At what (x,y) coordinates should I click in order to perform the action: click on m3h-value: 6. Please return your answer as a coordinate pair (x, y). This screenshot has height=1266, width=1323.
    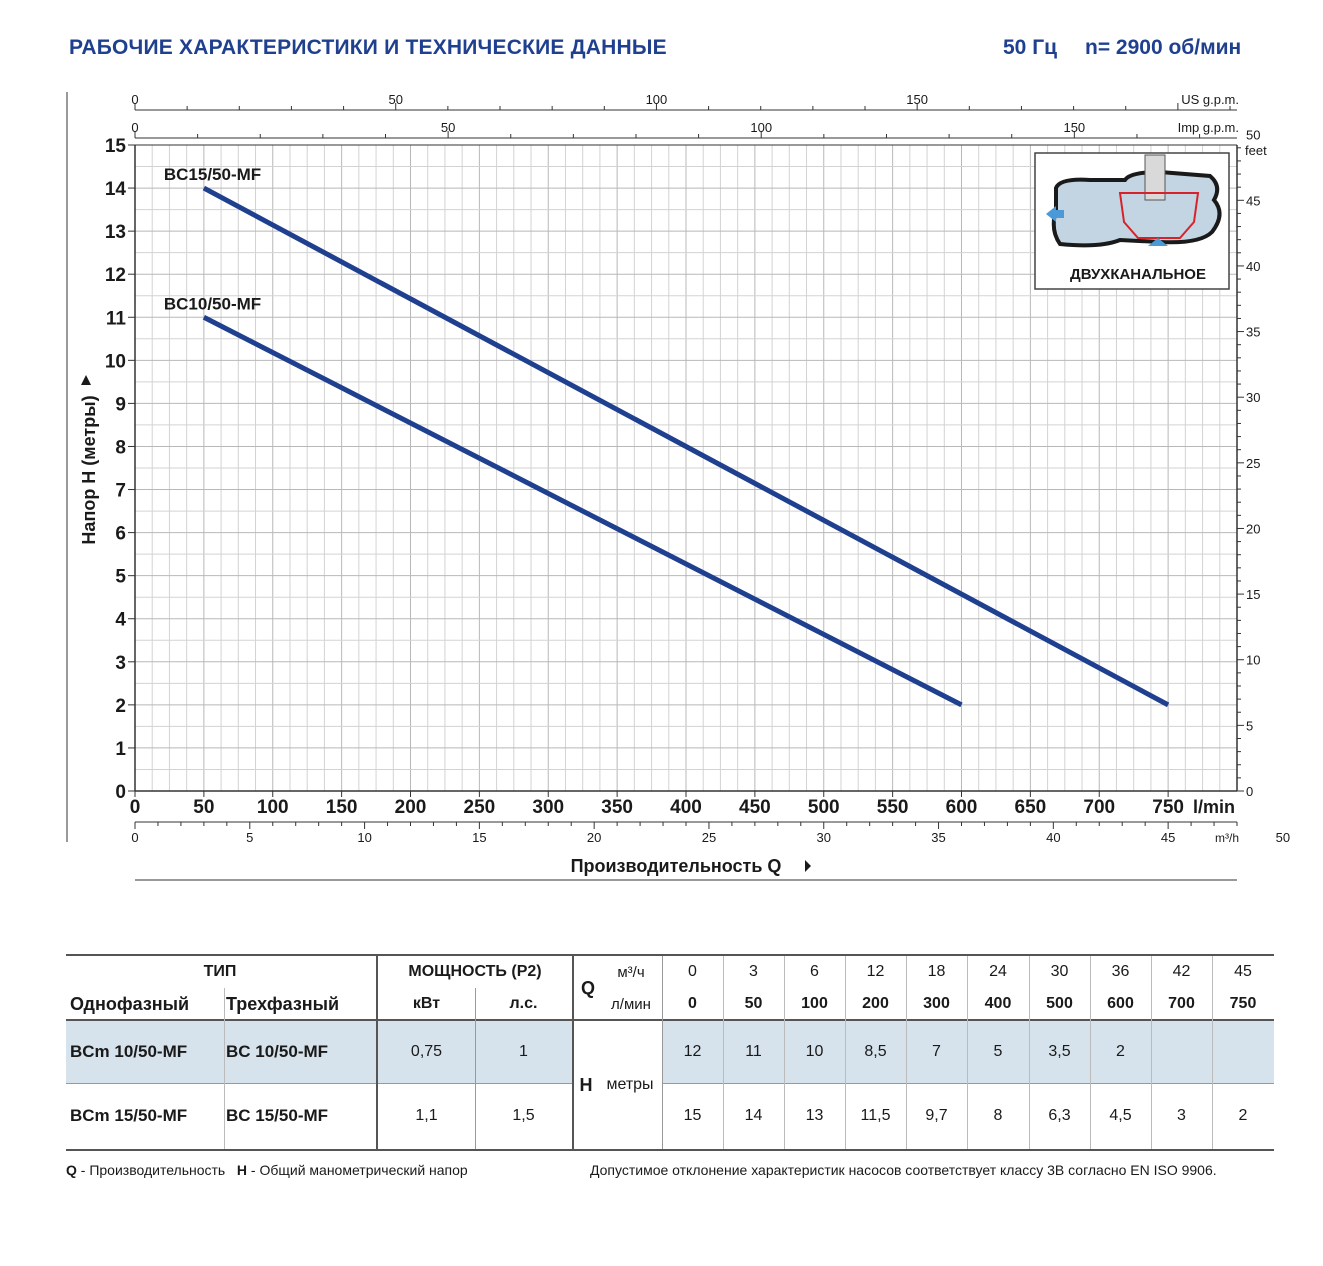
    Looking at the image, I should click on (814, 971).